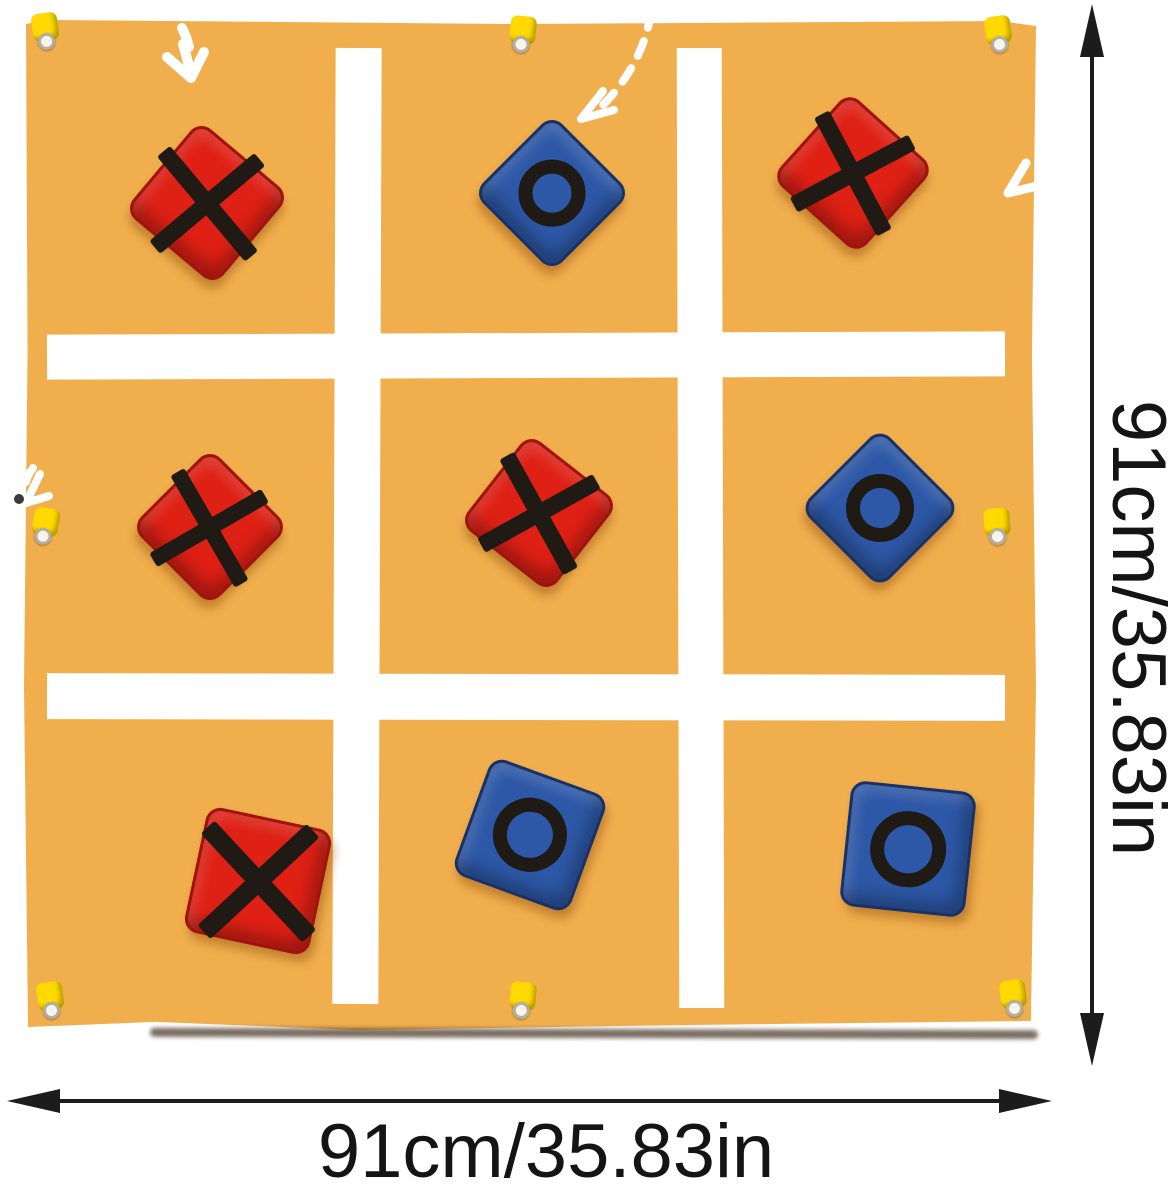 This screenshot has width=1173, height=1187. I want to click on grommet-dot-icon, so click(19, 499).